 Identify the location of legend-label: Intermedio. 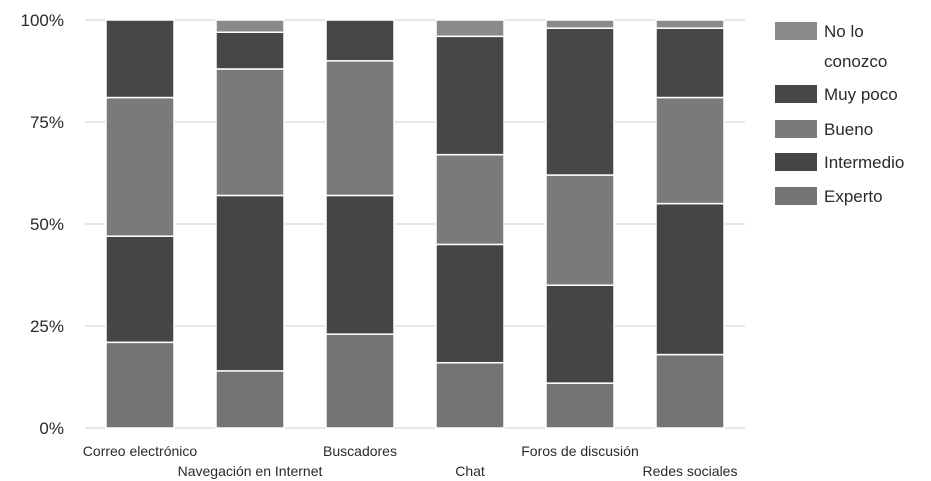
(864, 162).